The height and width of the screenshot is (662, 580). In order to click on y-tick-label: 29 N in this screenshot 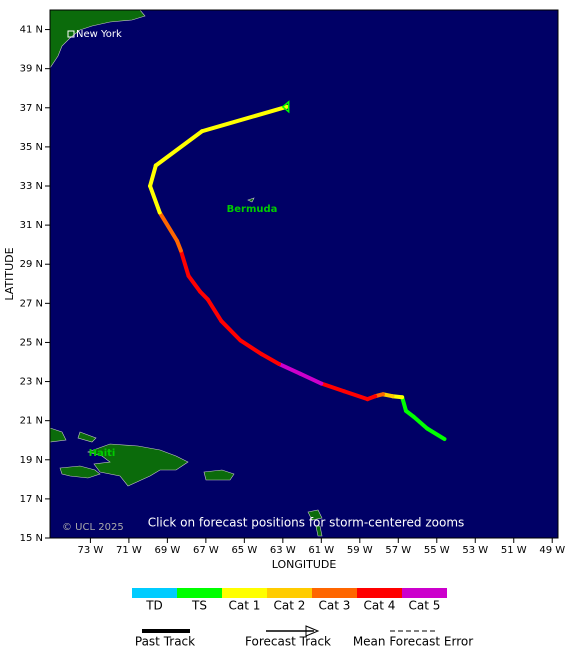, I will do `click(31, 264)`.